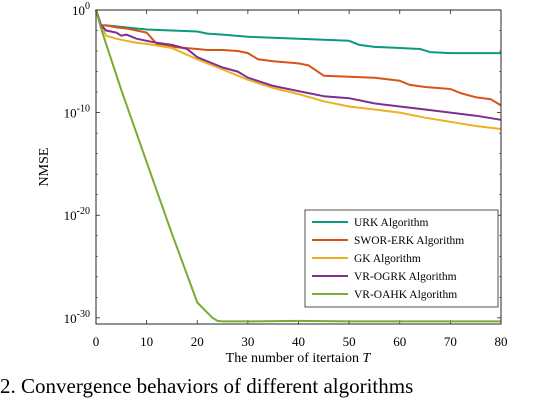 Image resolution: width=544 pixels, height=402 pixels. What do you see at coordinates (501, 341) in the screenshot?
I see `x-tick-label: 80` at bounding box center [501, 341].